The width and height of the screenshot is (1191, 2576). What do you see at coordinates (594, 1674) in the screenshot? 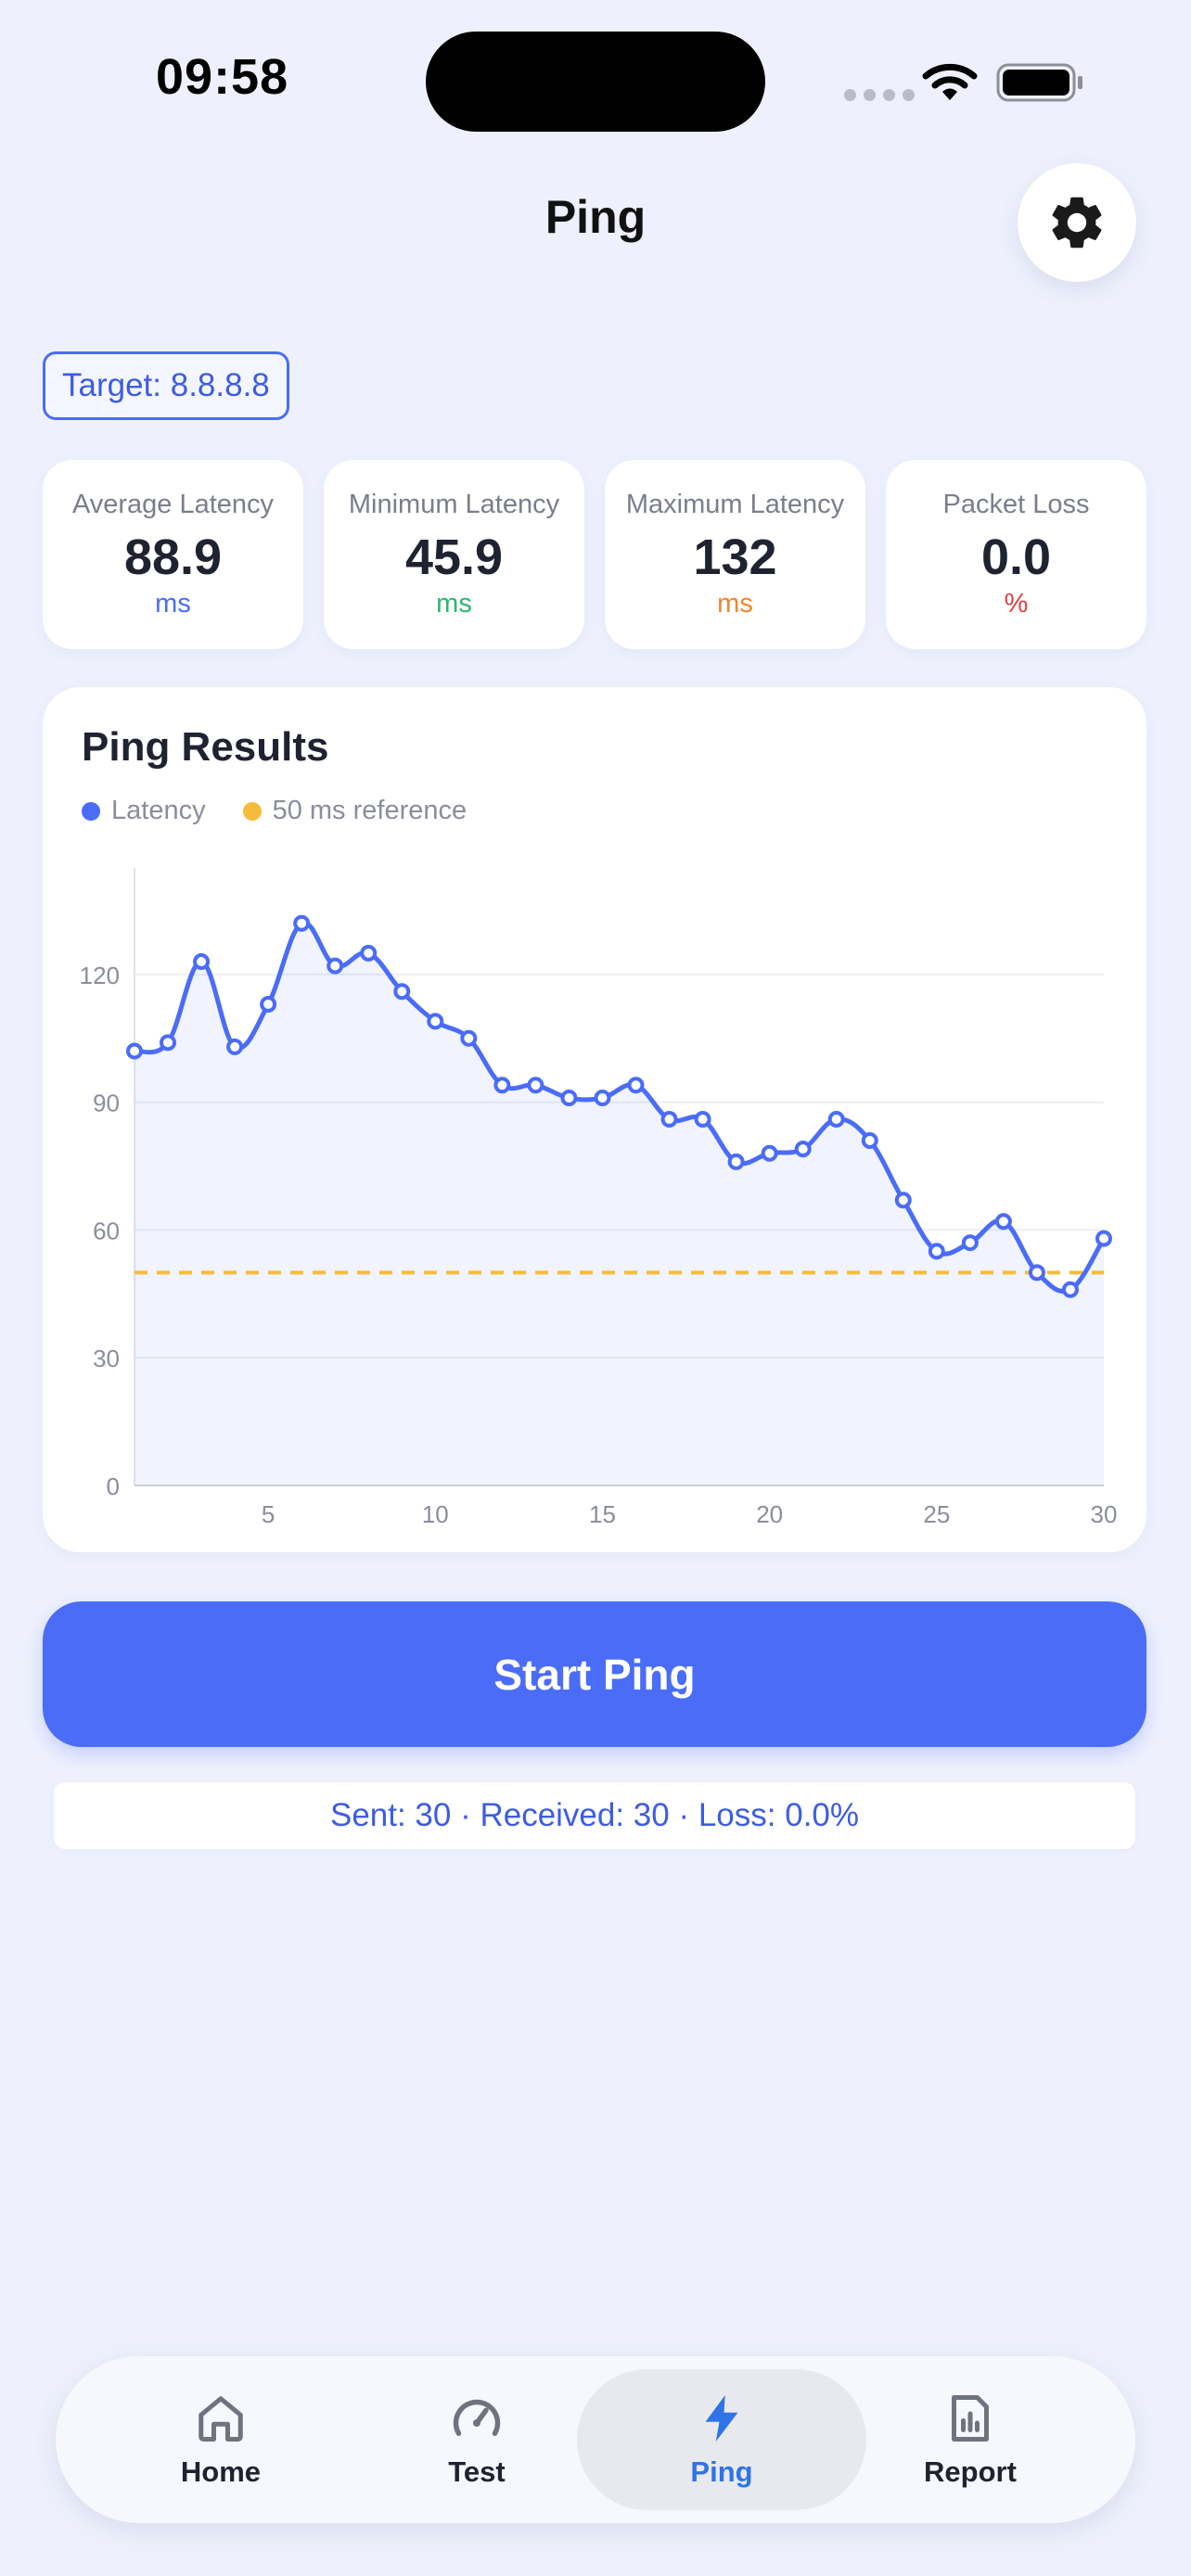
I see `start-ping-button: Start Ping` at bounding box center [594, 1674].